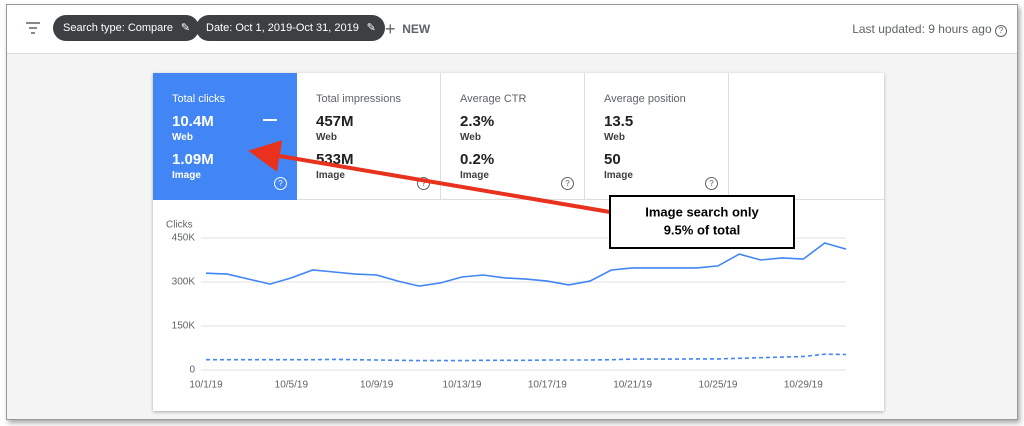  Describe the element at coordinates (547, 385) in the screenshot. I see `x-tick-label: 10/17/19` at that location.